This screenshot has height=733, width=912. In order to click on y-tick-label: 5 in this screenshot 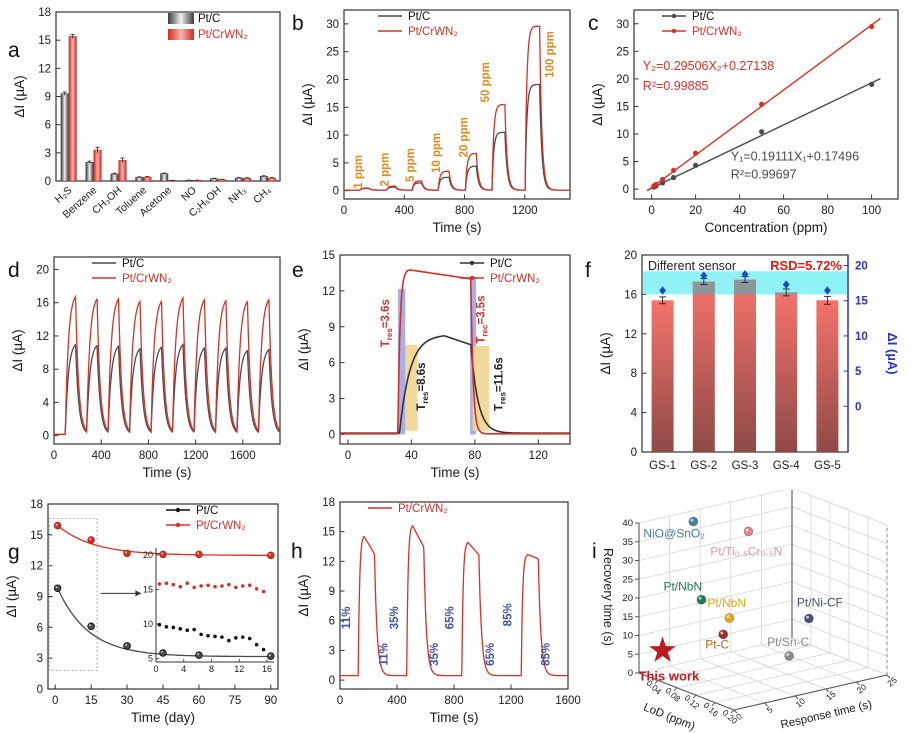, I will do `click(336, 164)`.